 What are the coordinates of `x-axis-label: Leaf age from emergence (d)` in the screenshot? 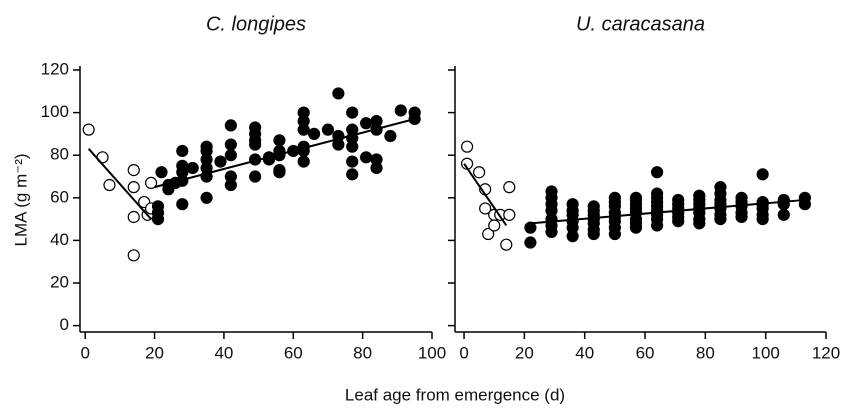 It's located at (455, 394).